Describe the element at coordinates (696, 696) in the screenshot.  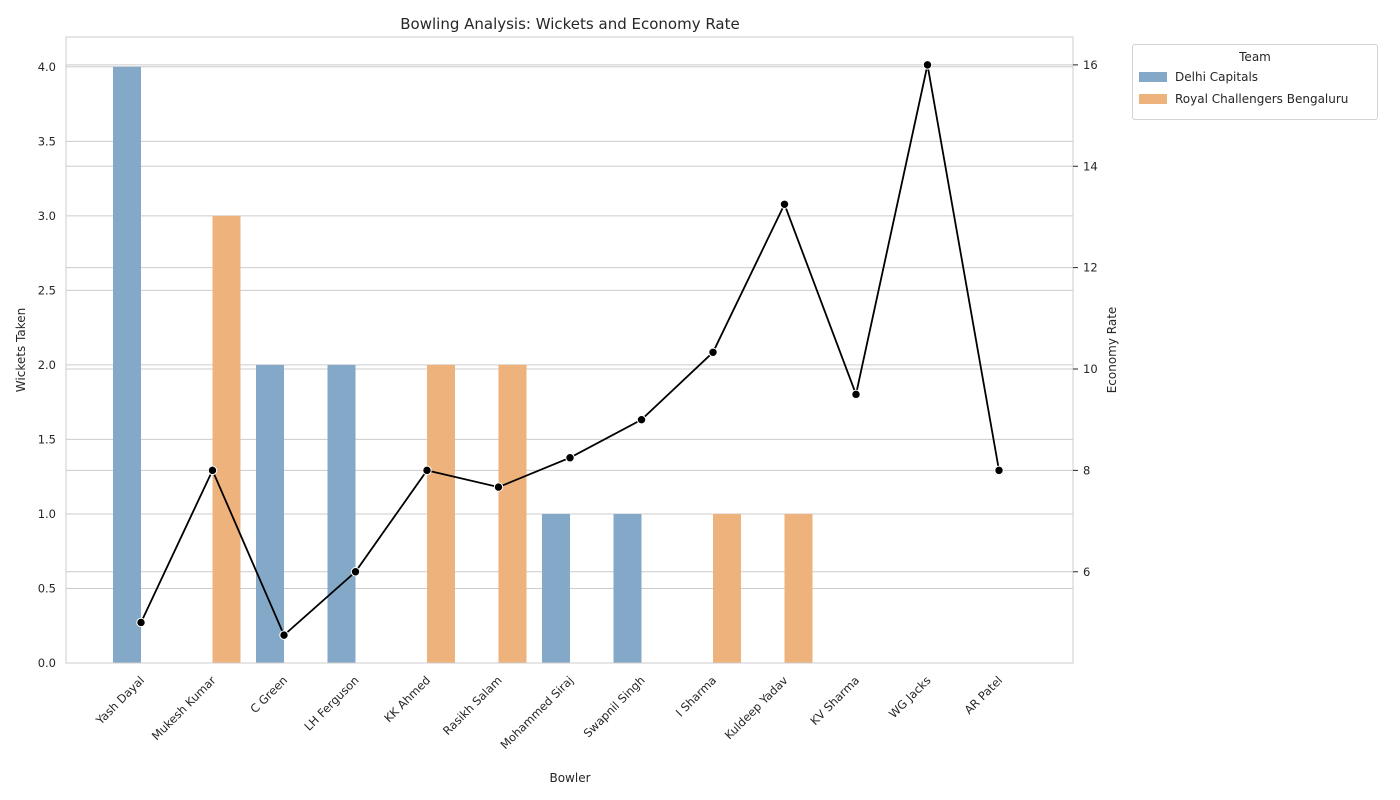
I see `x-tick-label: I Sharma` at that location.